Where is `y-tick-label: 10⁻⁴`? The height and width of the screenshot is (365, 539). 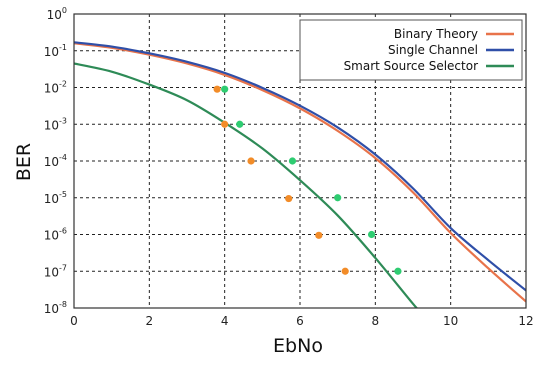
y-tick-label: 10⁻⁴ is located at coordinates (55, 161).